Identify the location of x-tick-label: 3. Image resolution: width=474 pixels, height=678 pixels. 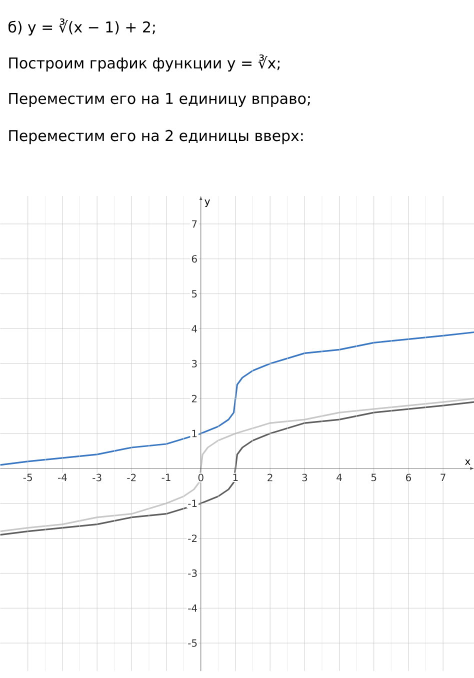
(304, 478).